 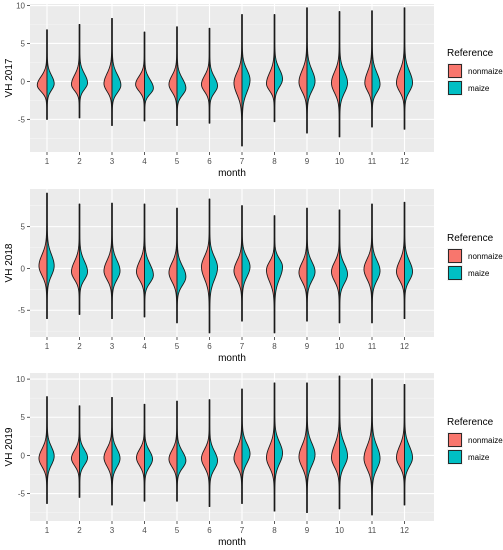 What do you see at coordinates (23, 43) in the screenshot?
I see `y-tick-label: 5` at bounding box center [23, 43].